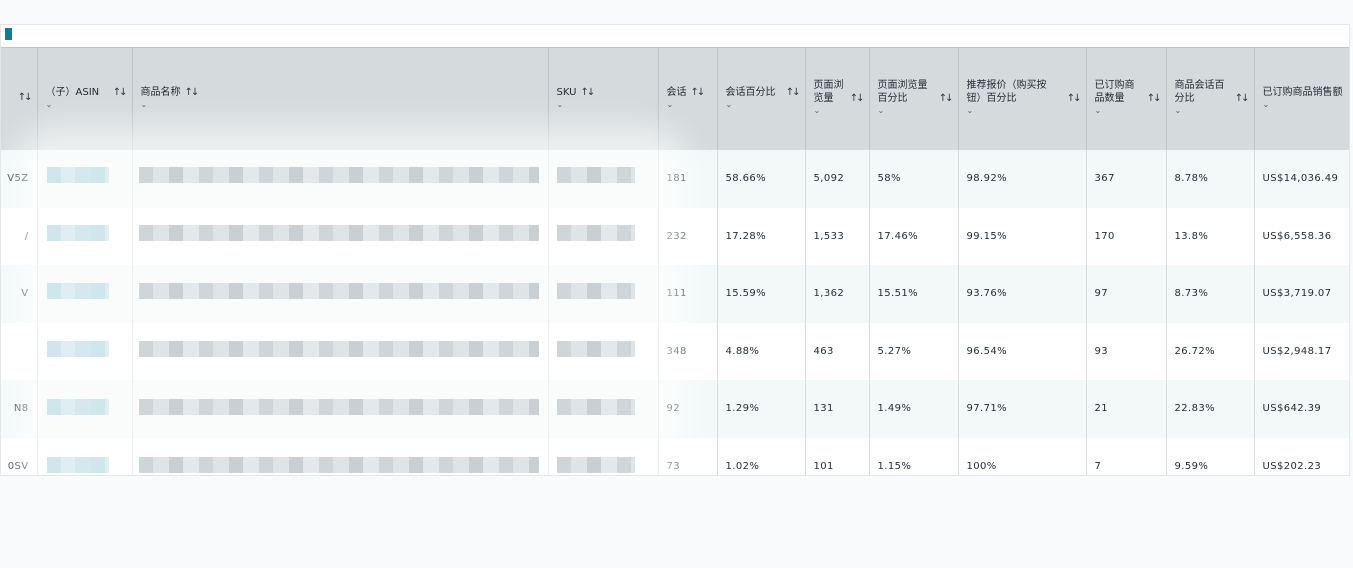 The width and height of the screenshot is (1353, 568). I want to click on col-header-parent-asin: ↑↓, so click(19, 98).